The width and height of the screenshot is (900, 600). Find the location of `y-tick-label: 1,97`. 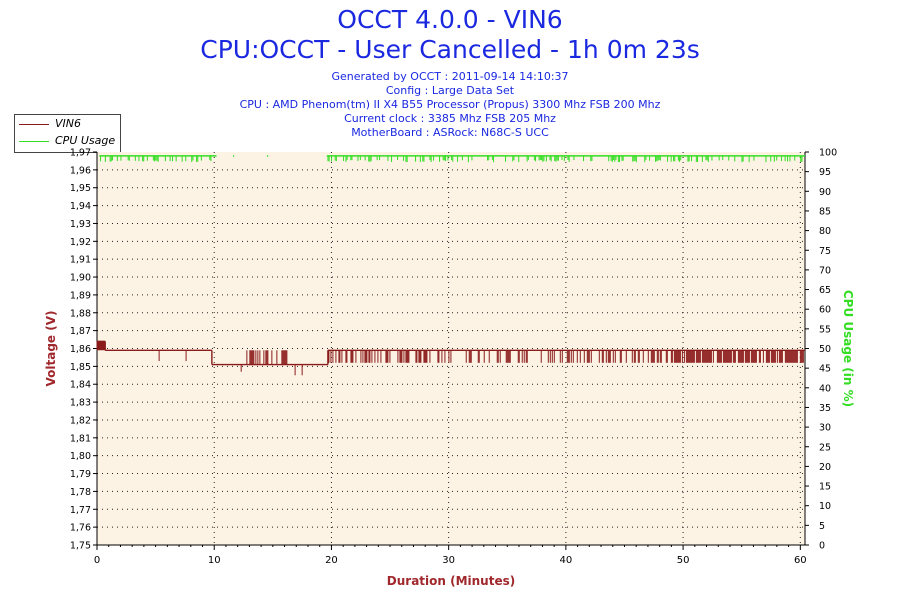

y-tick-label: 1,97 is located at coordinates (80, 153).